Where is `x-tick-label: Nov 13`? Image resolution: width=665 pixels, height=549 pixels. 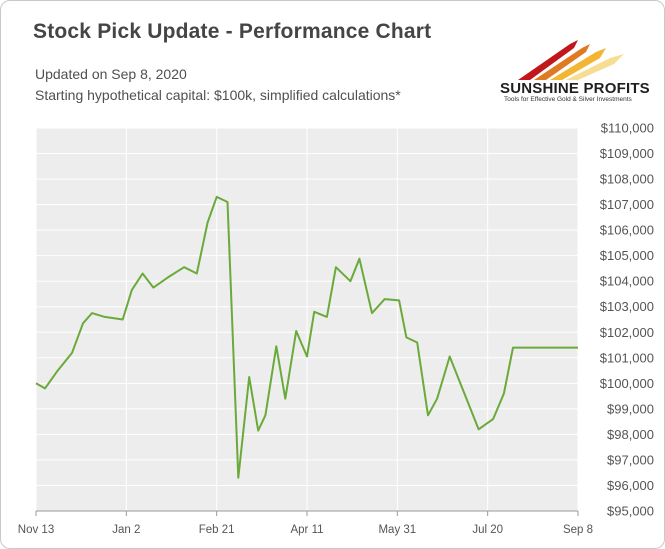
x-tick-label: Nov 13 is located at coordinates (36, 530).